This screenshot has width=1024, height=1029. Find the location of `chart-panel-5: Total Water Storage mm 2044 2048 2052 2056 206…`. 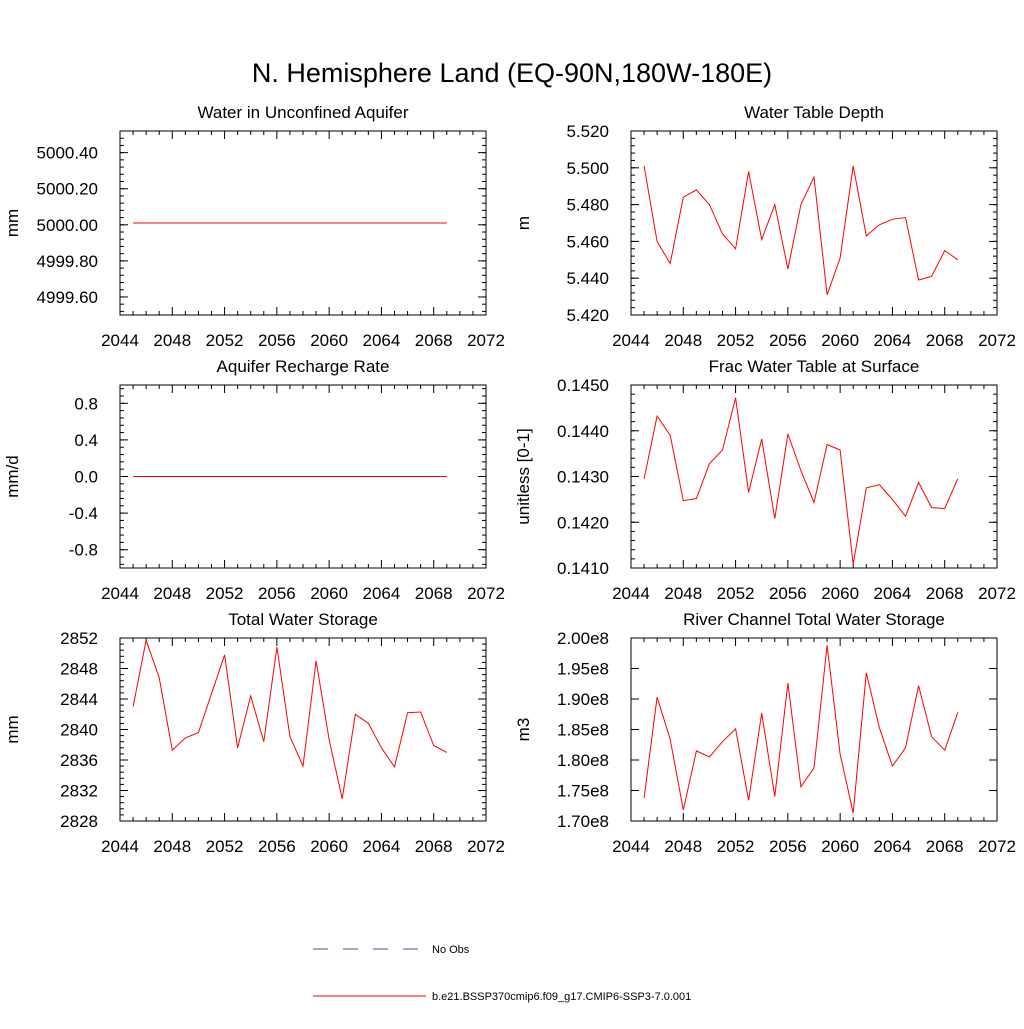

chart-panel-5: Total Water Storage mm 2044 2048 2052 2056 206… is located at coordinates (254, 733).